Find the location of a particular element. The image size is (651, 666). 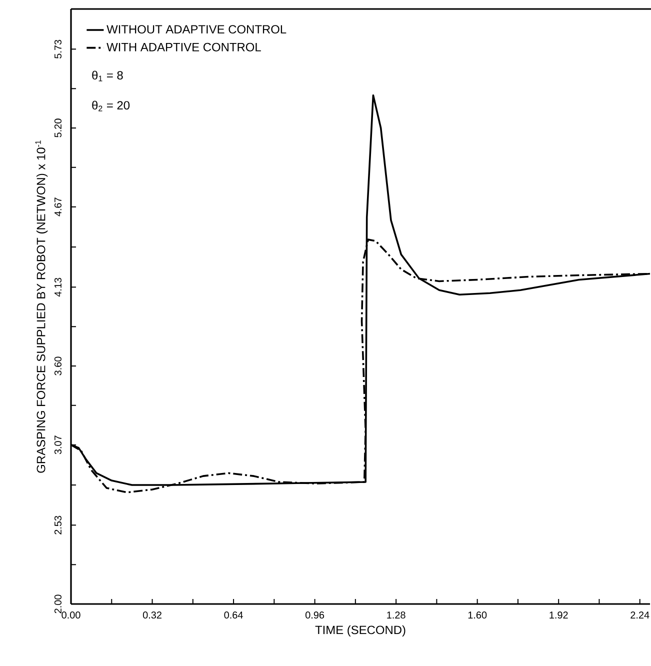

y-tick-label: 4.13 is located at coordinates (58, 287).